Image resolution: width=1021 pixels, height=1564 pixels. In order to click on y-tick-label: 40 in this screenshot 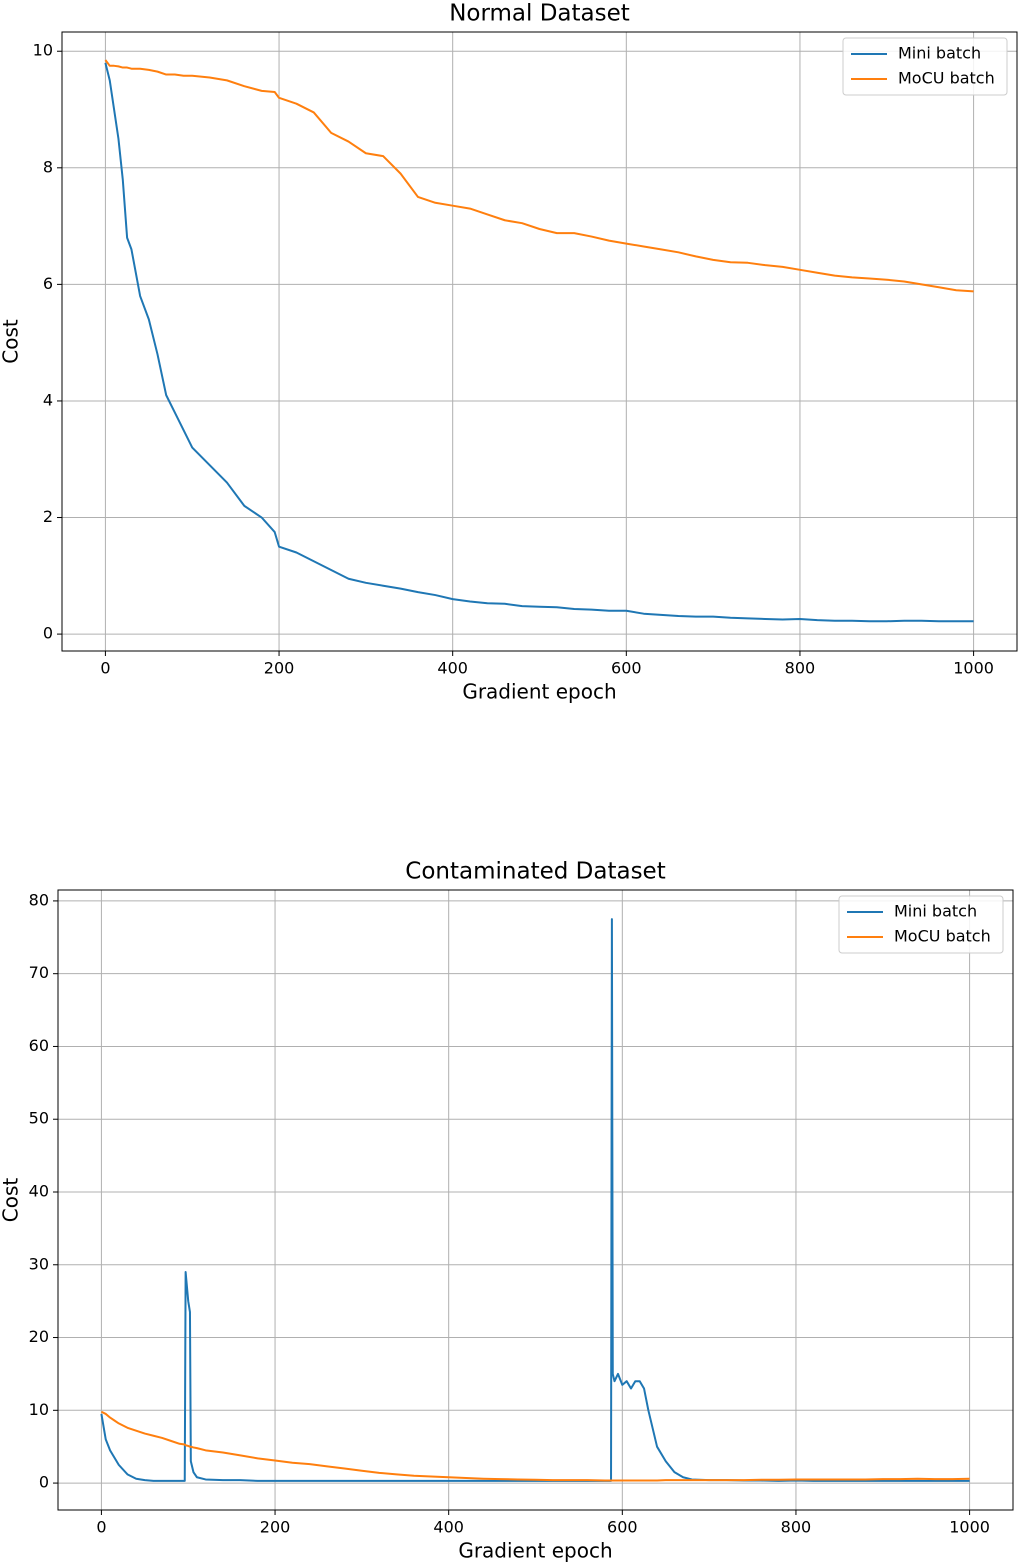, I will do `click(39, 1190)`.